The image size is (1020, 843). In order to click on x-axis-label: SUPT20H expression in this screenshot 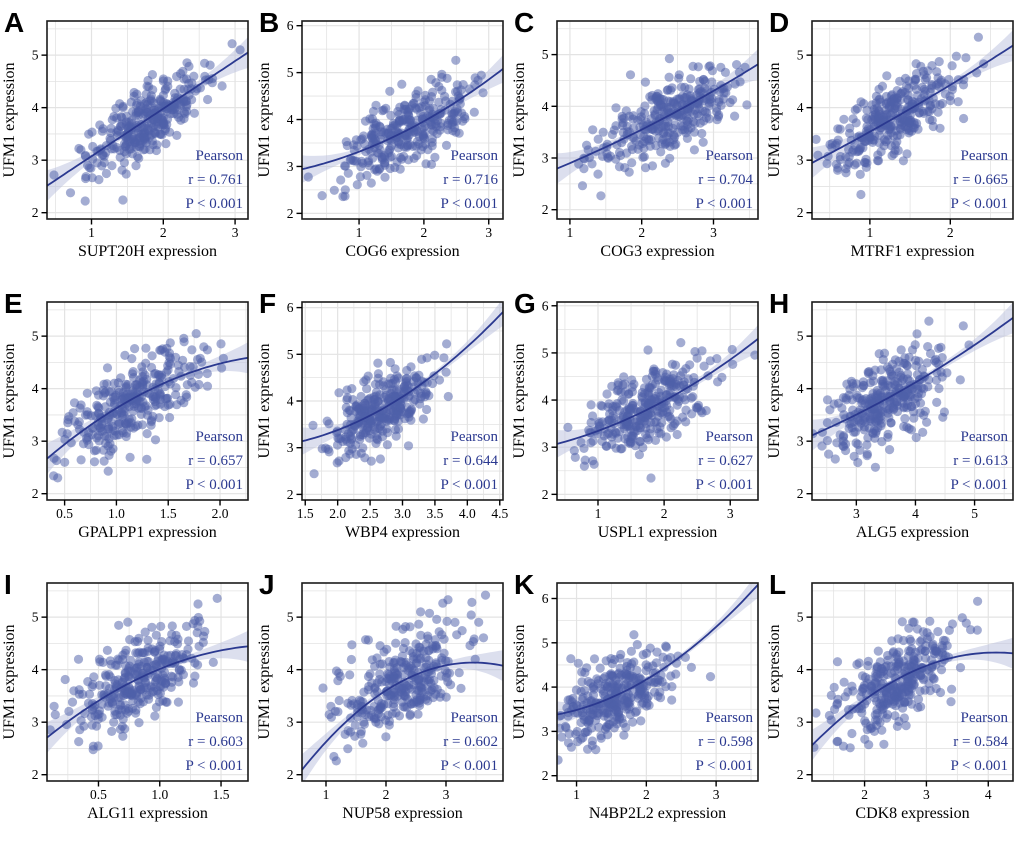, I will do `click(147, 251)`.